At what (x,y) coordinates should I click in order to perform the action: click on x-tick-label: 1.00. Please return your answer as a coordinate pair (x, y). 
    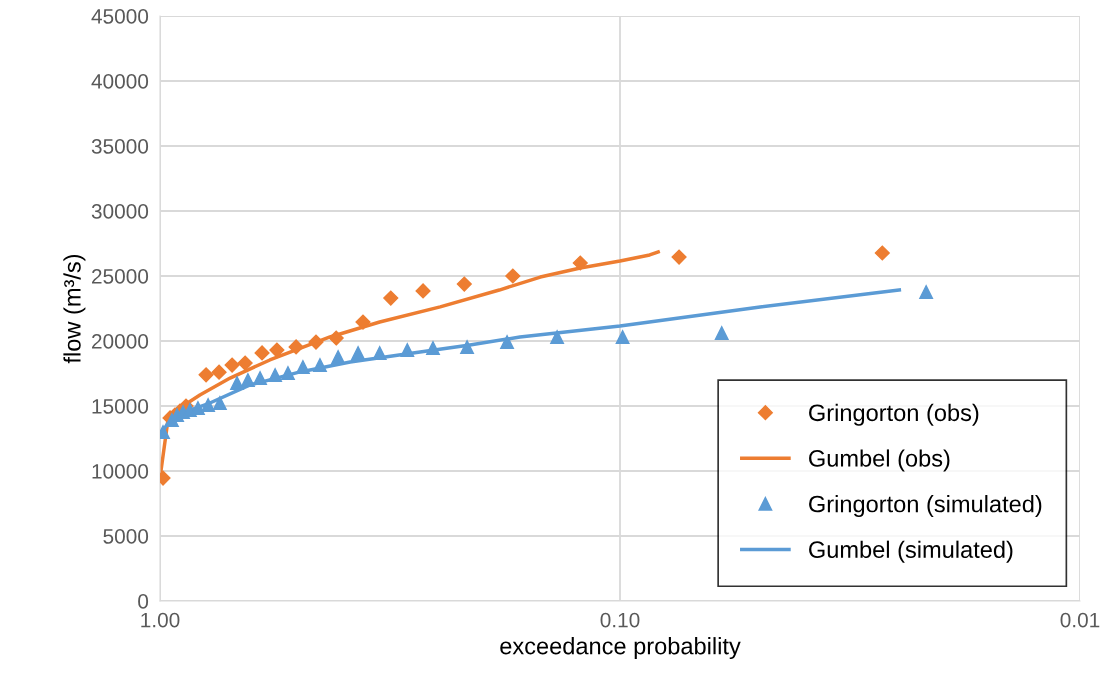
    Looking at the image, I should click on (160, 620).